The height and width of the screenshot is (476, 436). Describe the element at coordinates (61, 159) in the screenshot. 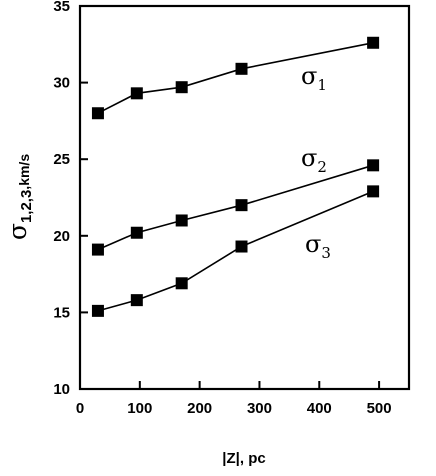

I see `y-tick-label: 25` at that location.